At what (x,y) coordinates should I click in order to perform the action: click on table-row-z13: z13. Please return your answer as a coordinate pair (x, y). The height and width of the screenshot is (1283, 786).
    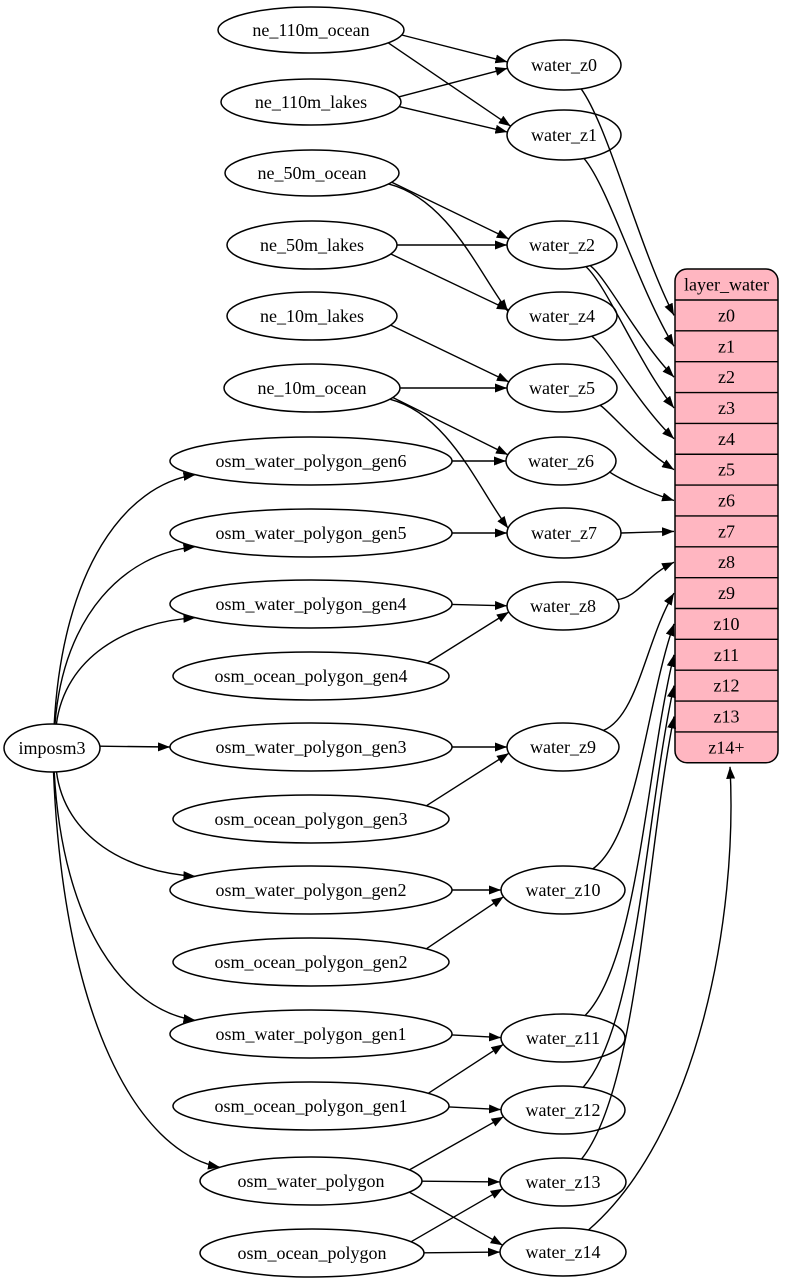
    Looking at the image, I should click on (727, 716).